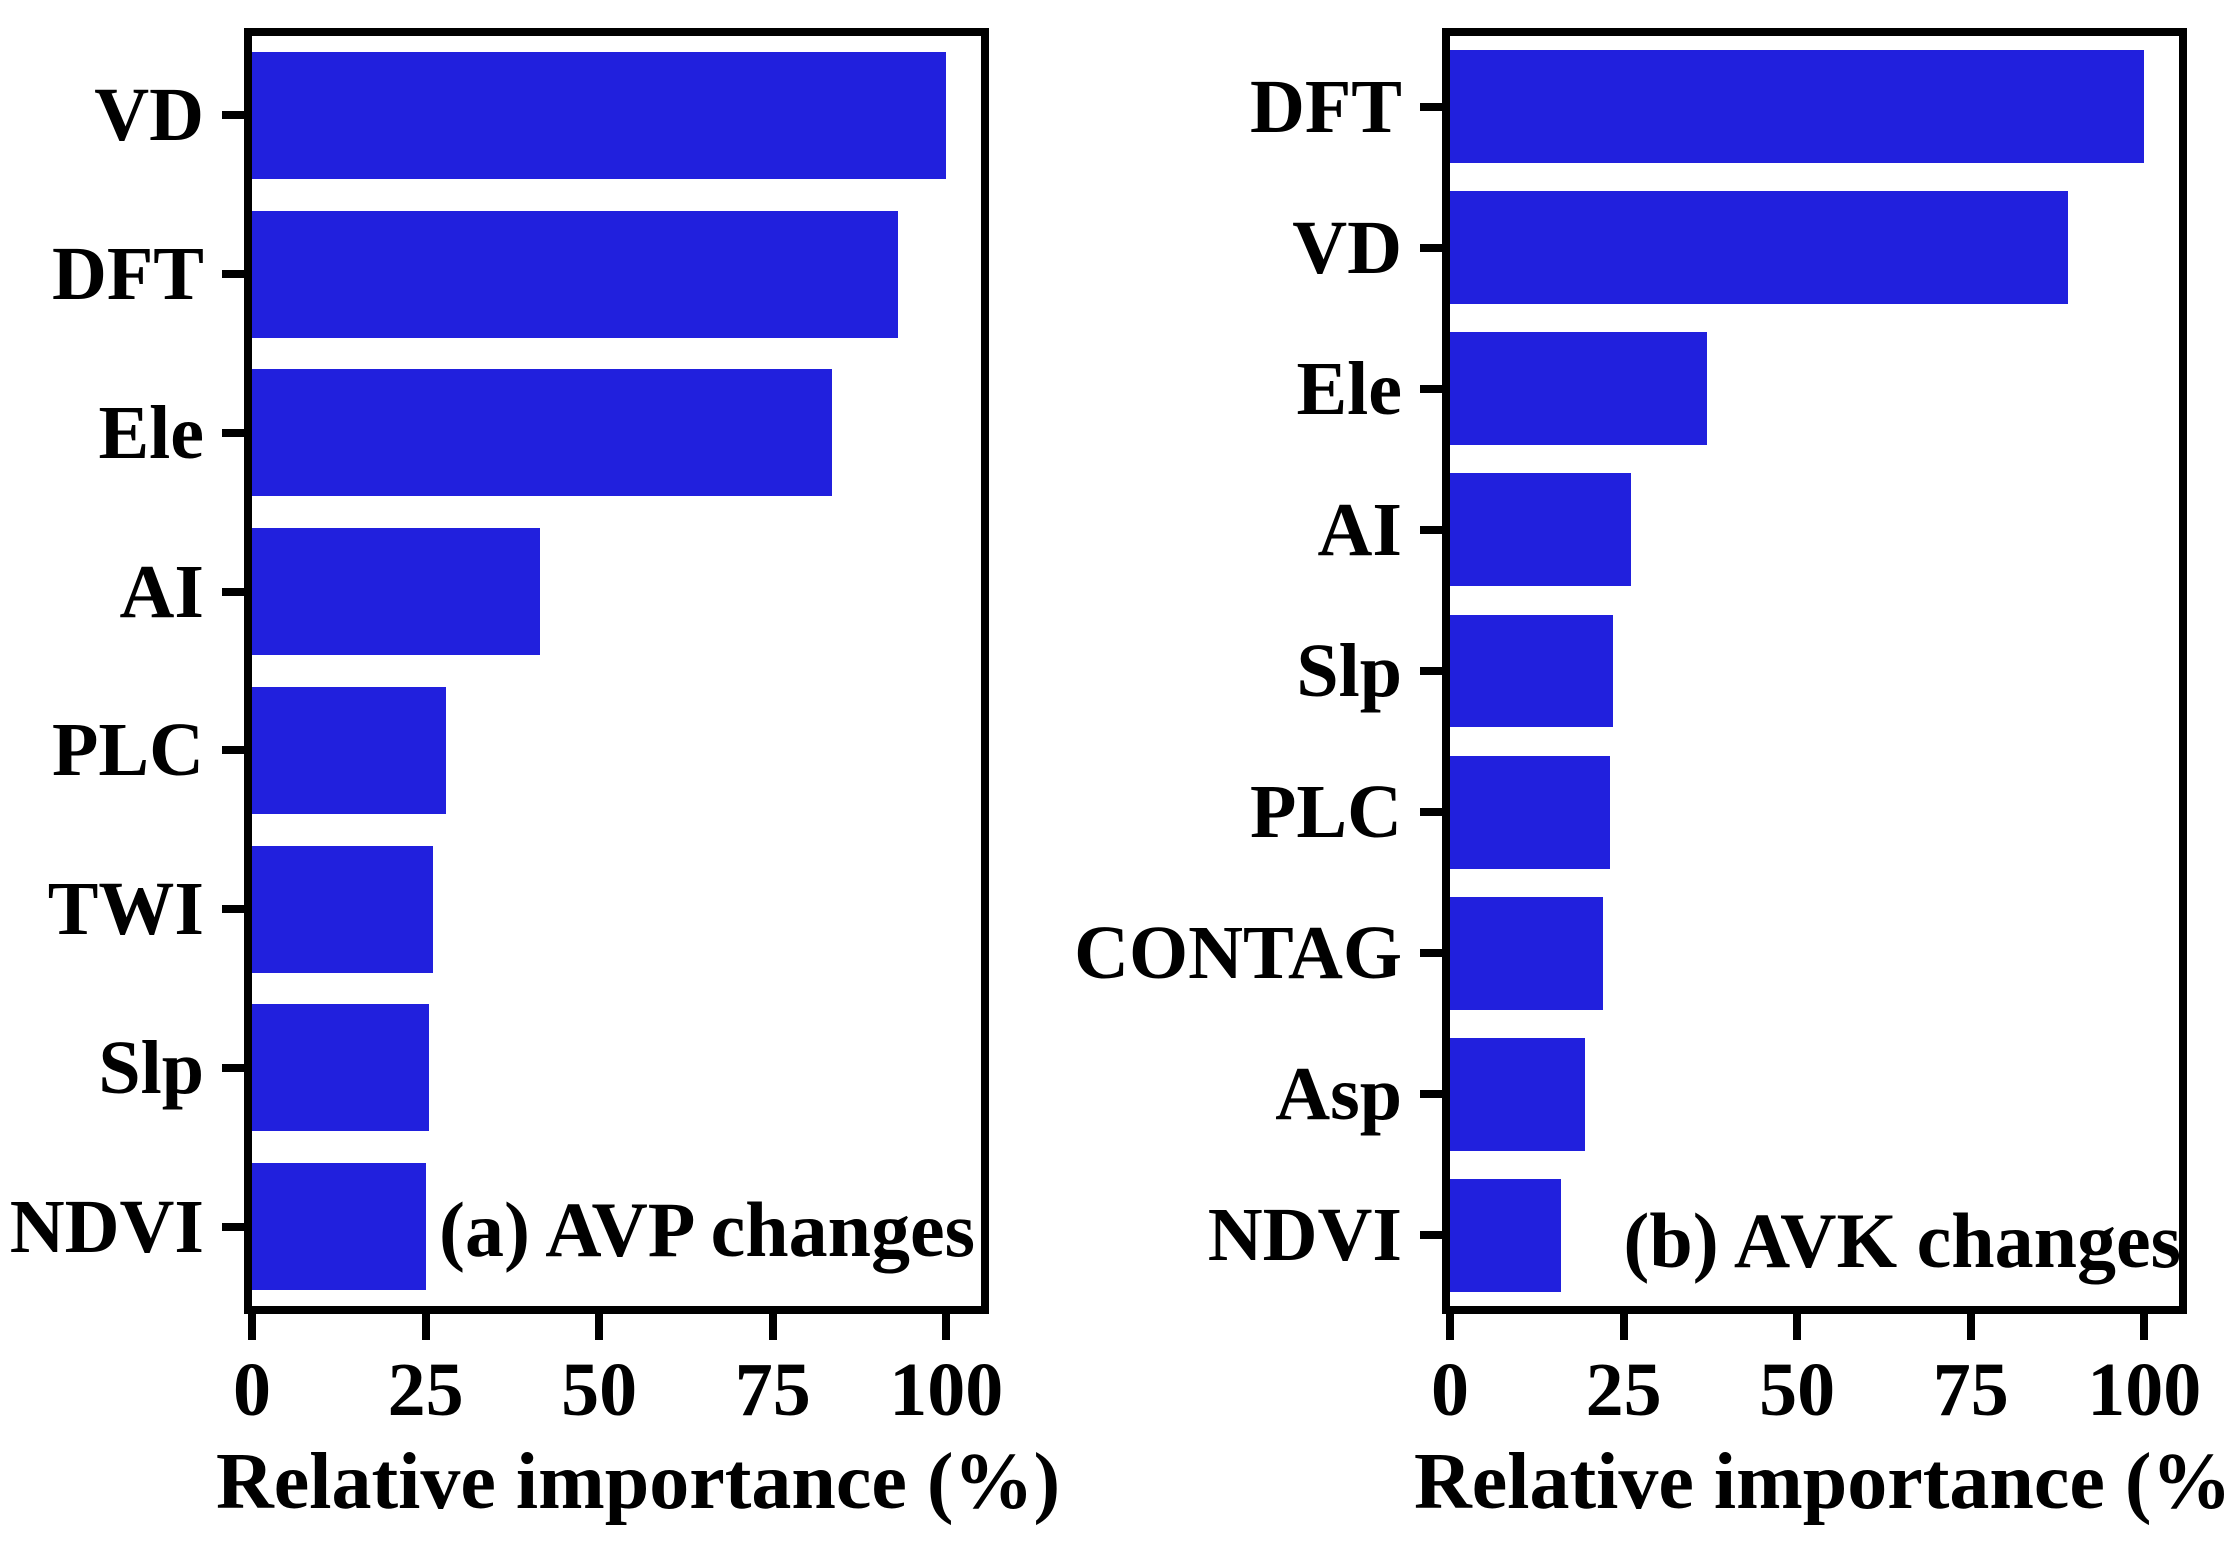 Image resolution: width=2227 pixels, height=1549 pixels. Describe the element at coordinates (1431, 953) in the screenshot. I see `y-tick-contag-b` at that location.